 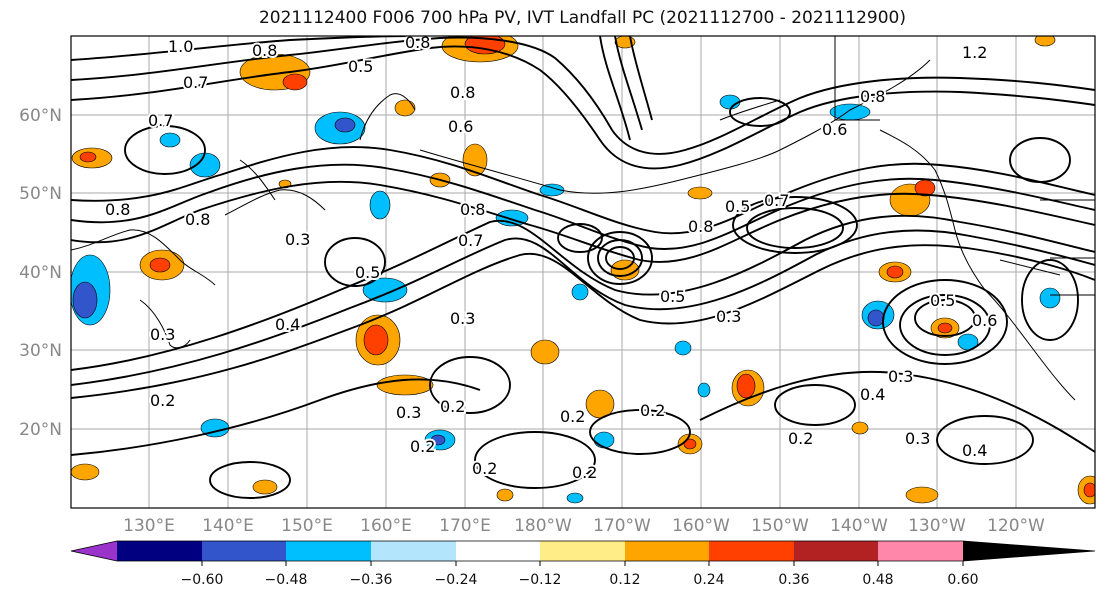 I want to click on contour-label: 1.0, so click(x=180, y=46).